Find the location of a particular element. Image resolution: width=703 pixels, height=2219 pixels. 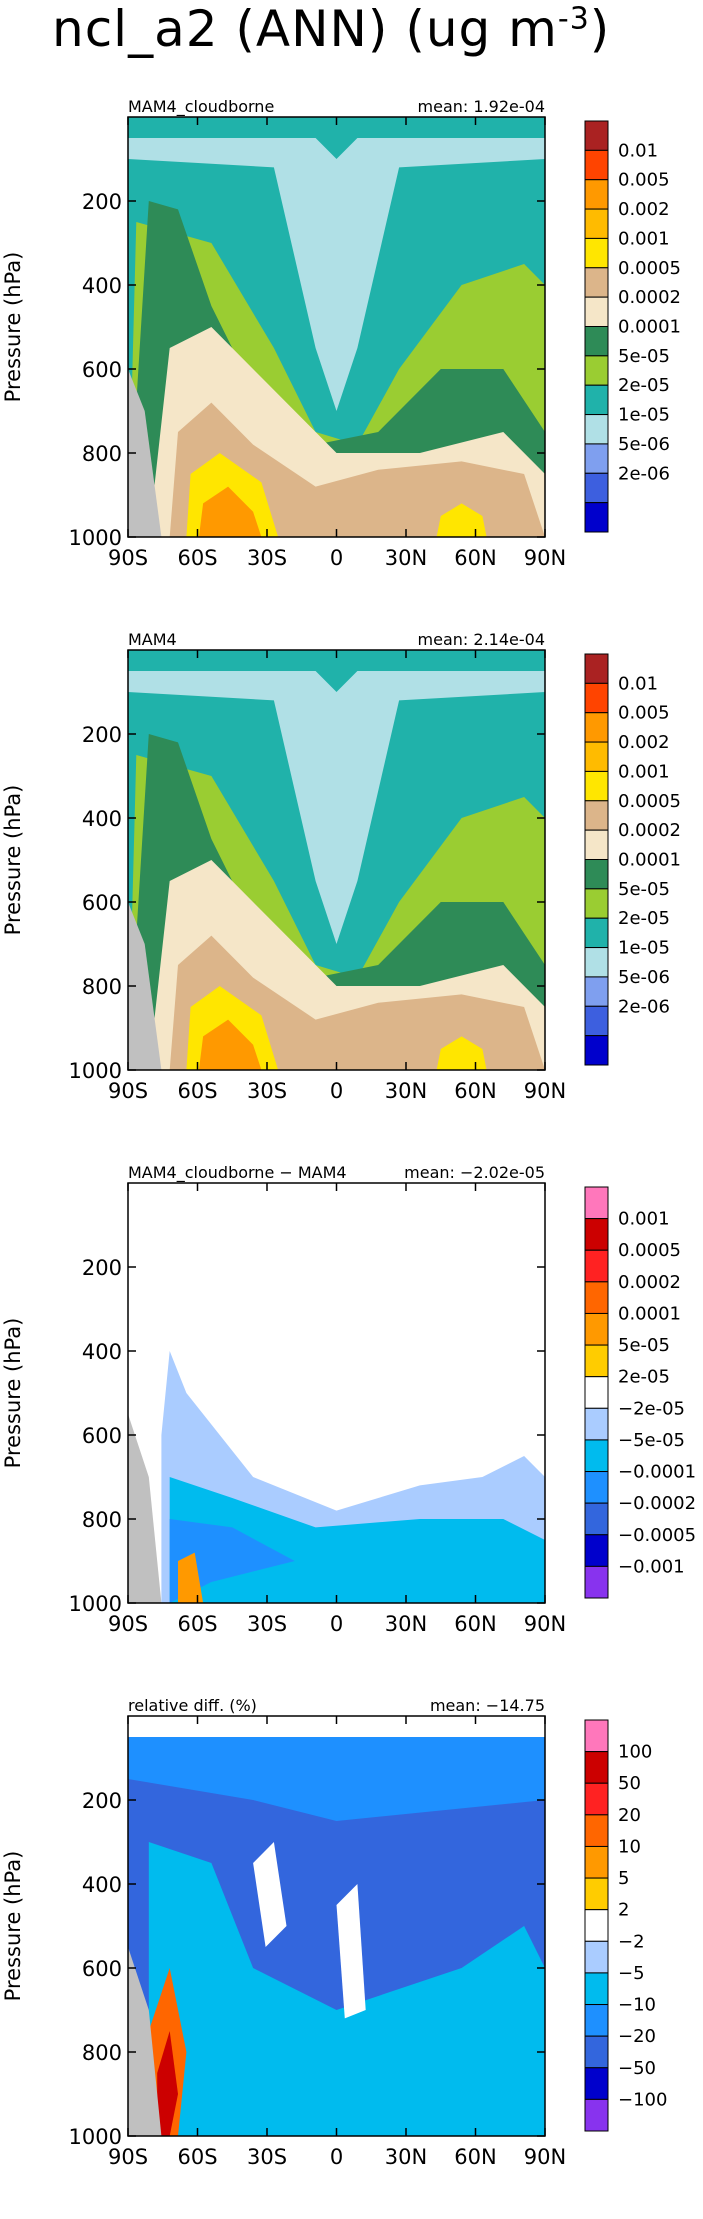

colorbar-label: −2e-05 is located at coordinates (651, 1408).